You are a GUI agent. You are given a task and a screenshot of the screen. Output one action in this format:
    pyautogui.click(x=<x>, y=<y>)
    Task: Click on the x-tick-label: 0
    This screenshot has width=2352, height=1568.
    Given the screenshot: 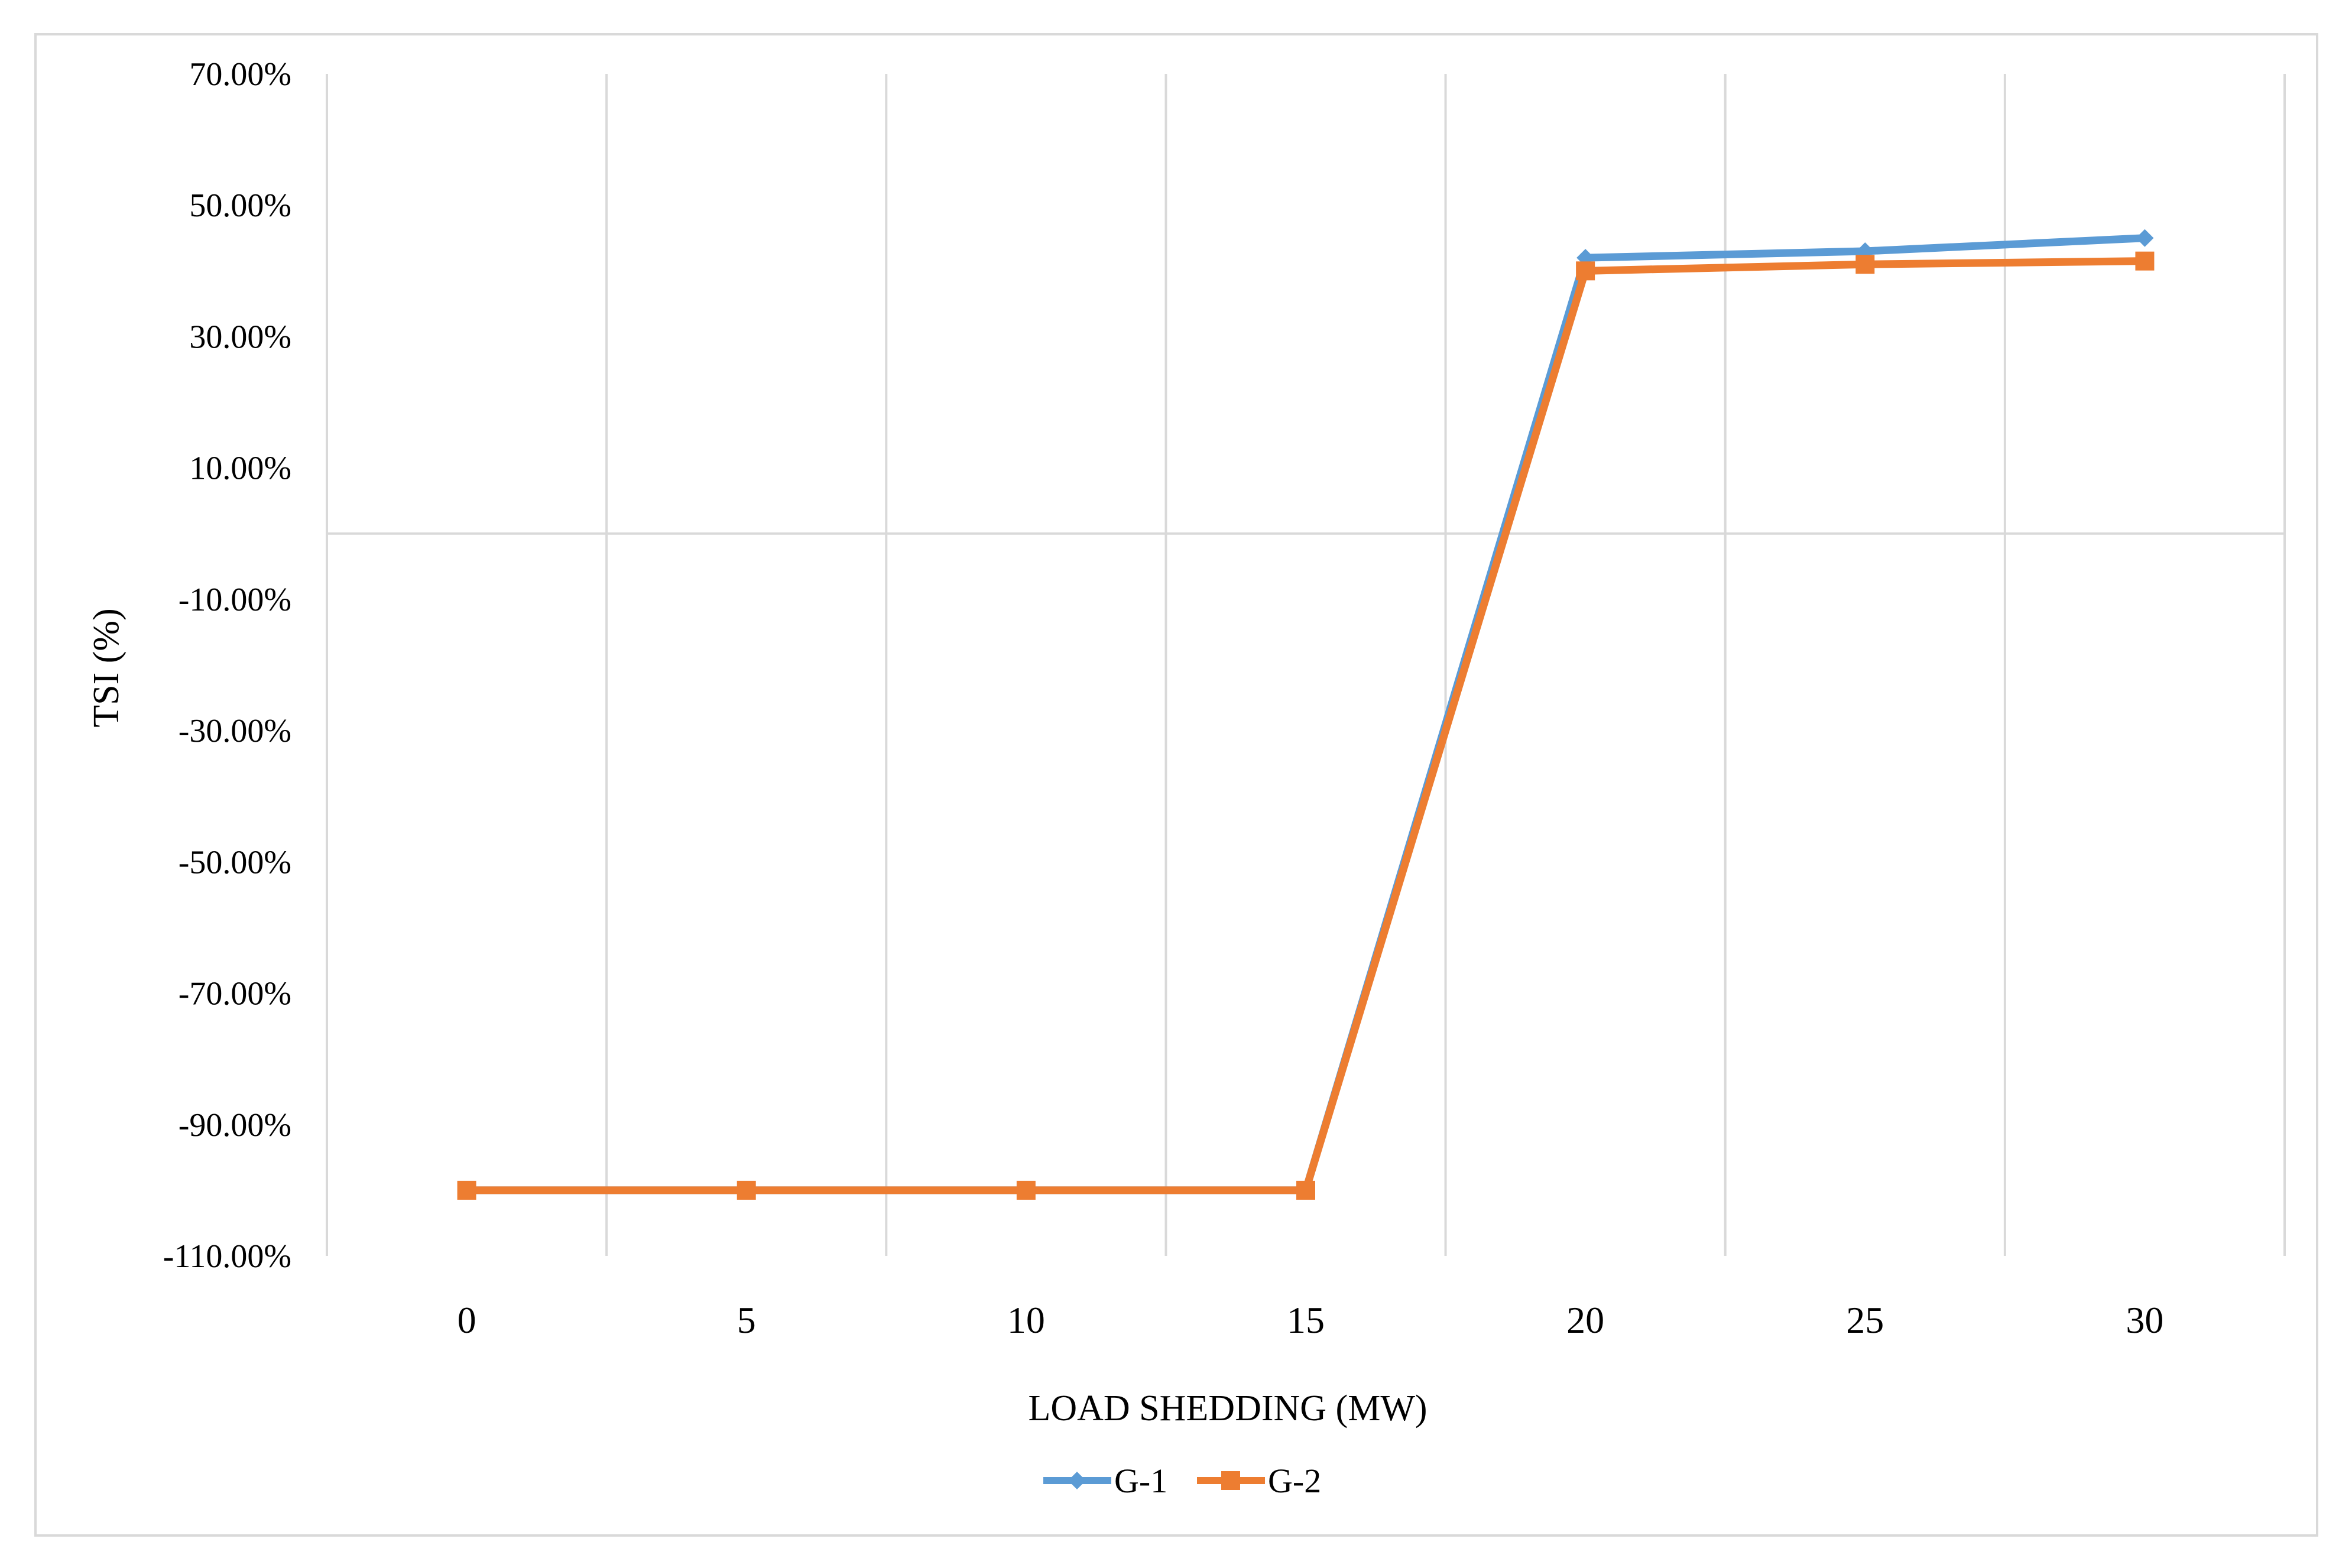 What is the action you would take?
    pyautogui.click(x=467, y=1320)
    